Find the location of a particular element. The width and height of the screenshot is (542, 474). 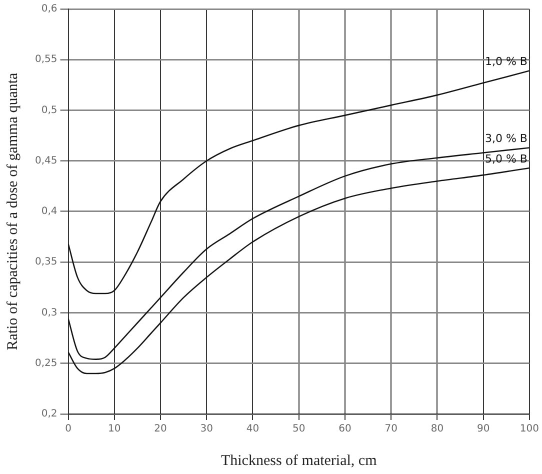

x-tick-label: 20 is located at coordinates (160, 429).